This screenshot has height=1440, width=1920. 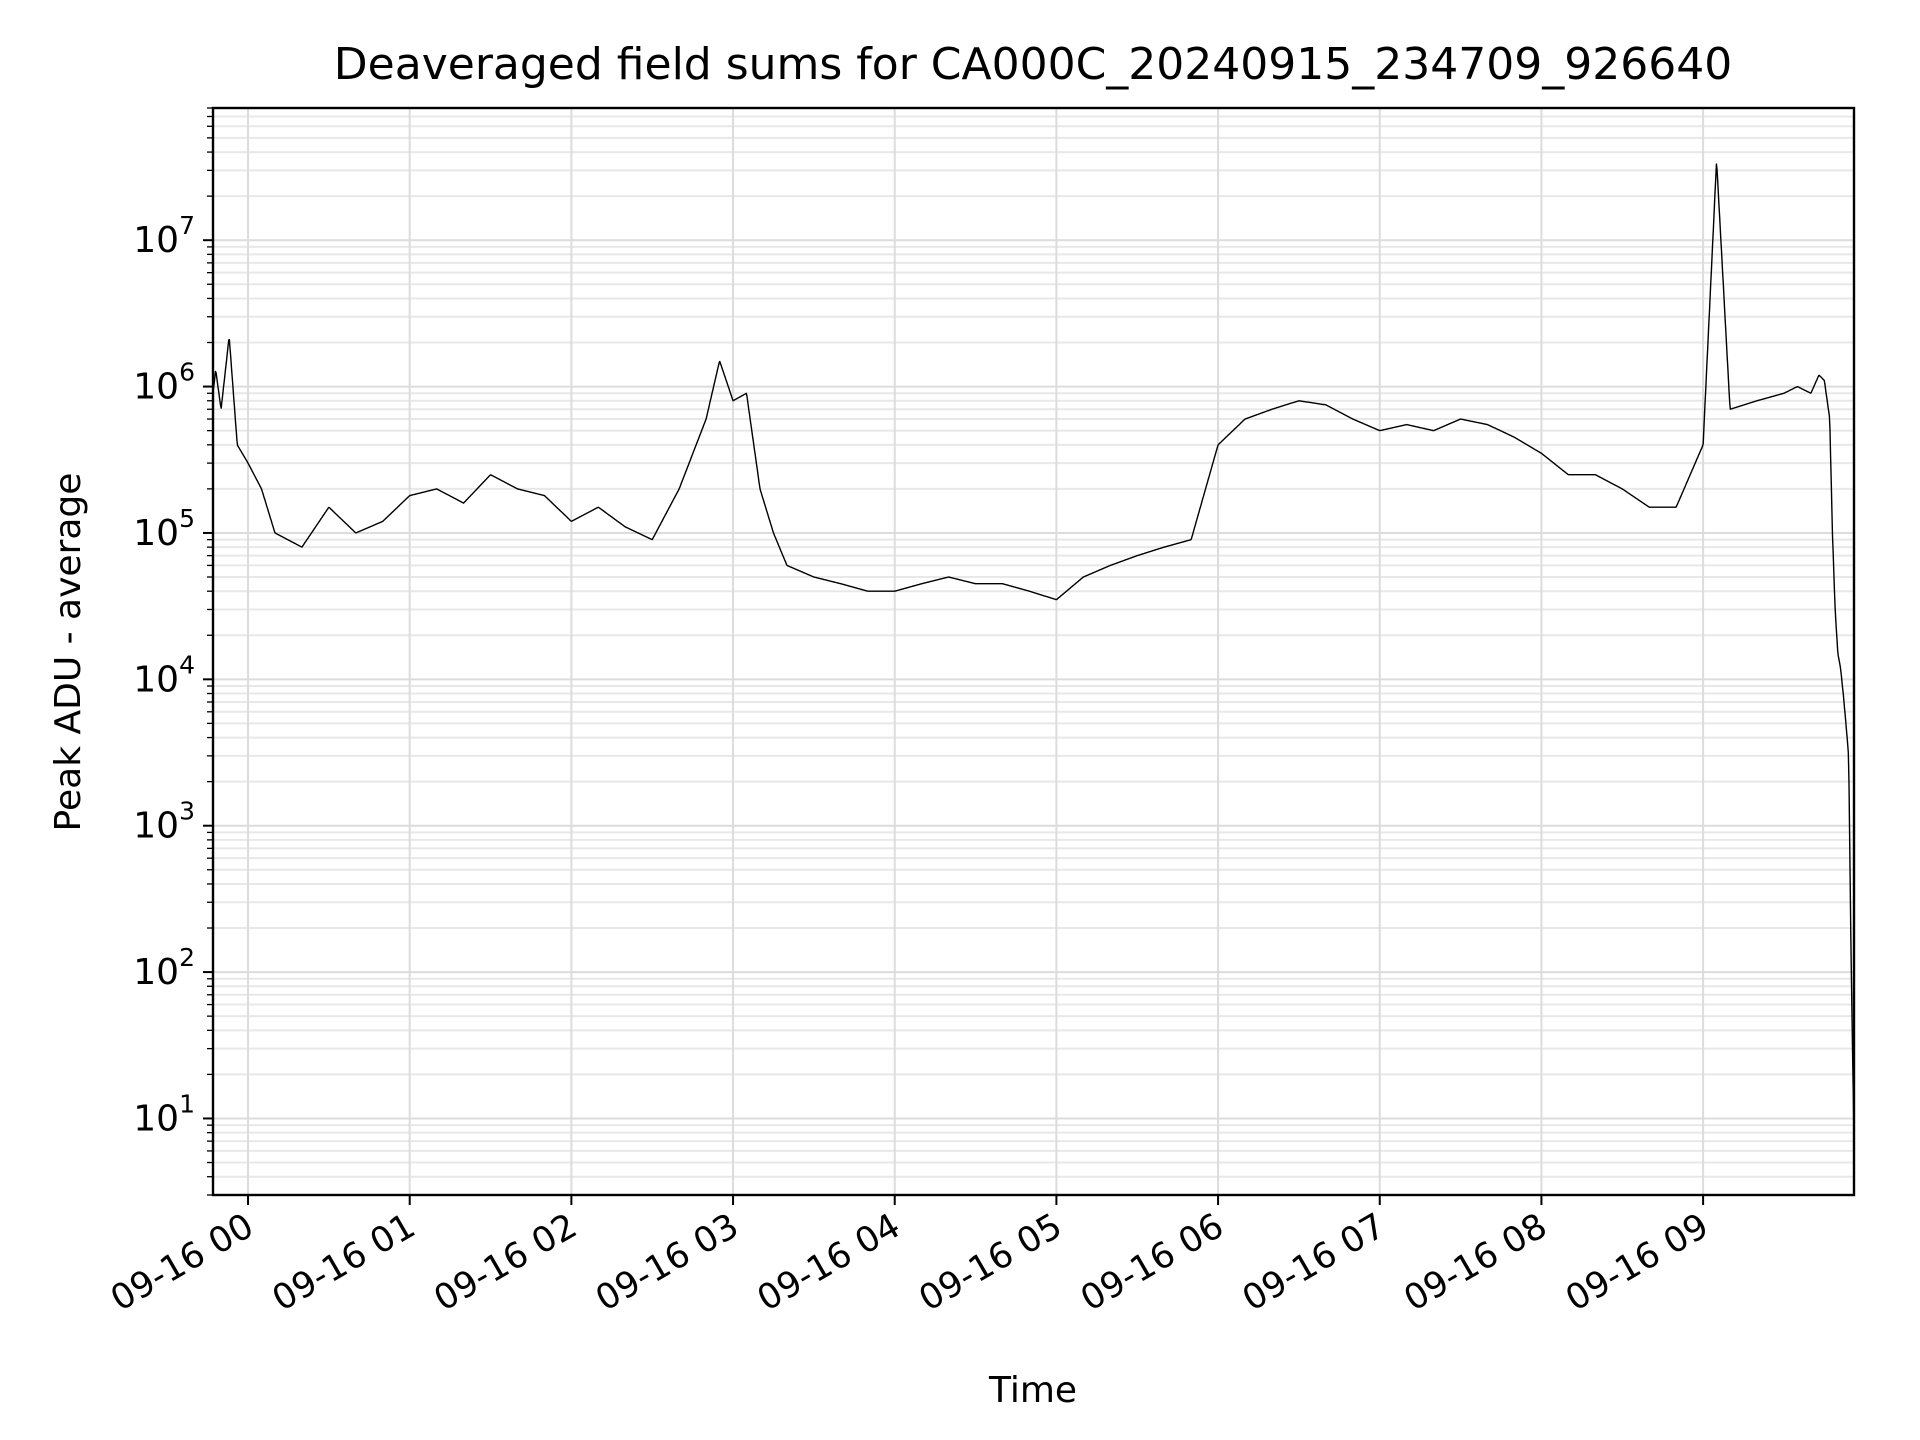 I want to click on y-tick-label: 10³, so click(x=164, y=822).